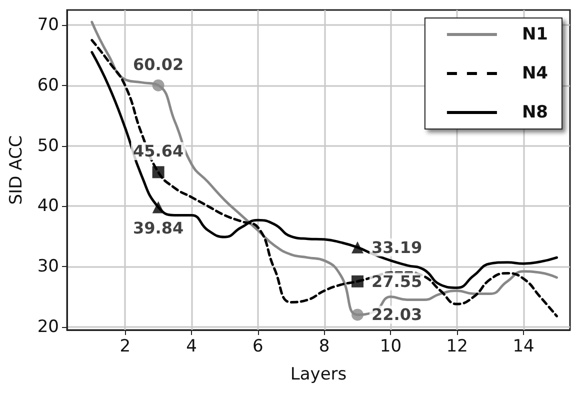 Image resolution: width=582 pixels, height=393 pixels. What do you see at coordinates (523, 346) in the screenshot?
I see `x-tick-label: 14` at bounding box center [523, 346].